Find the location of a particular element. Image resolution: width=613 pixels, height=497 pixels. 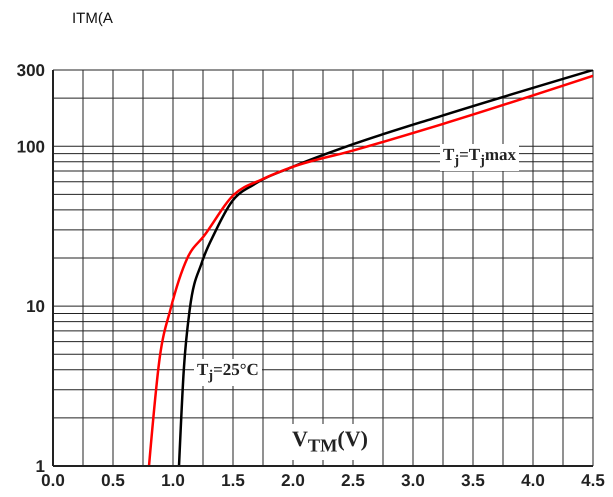

x-tick-label: 0.5 is located at coordinates (113, 480).